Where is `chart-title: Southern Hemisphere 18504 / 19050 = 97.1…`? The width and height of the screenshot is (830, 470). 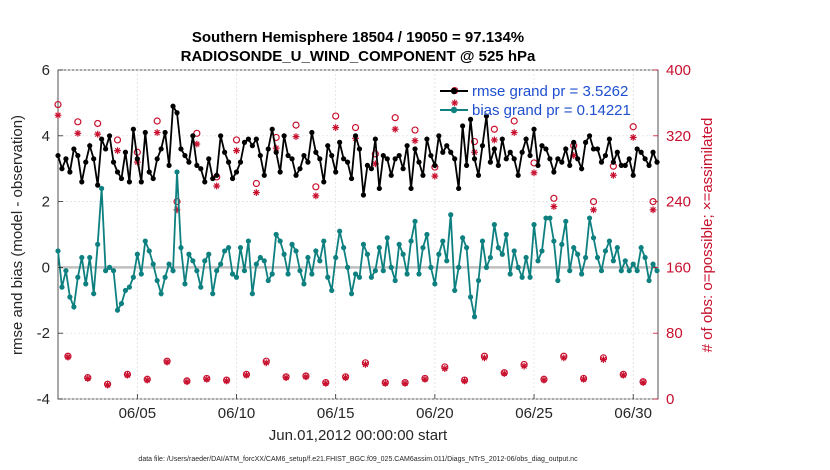 chart-title: Southern Hemisphere 18504 / 19050 = 97.1… is located at coordinates (358, 37).